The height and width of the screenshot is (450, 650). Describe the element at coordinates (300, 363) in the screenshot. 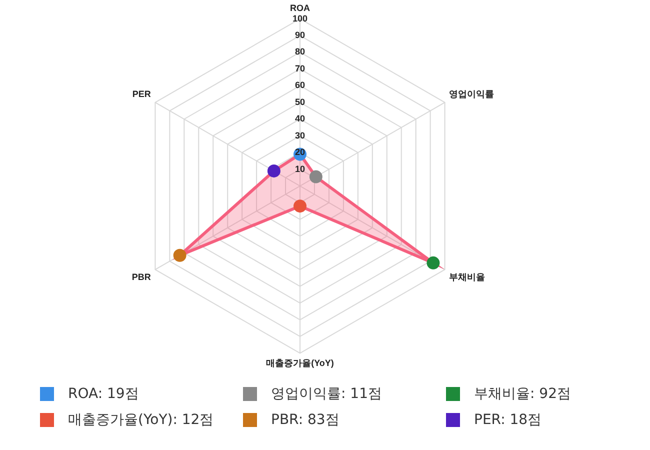

I see `spoke-label: 매출증가율(YoY)` at that location.